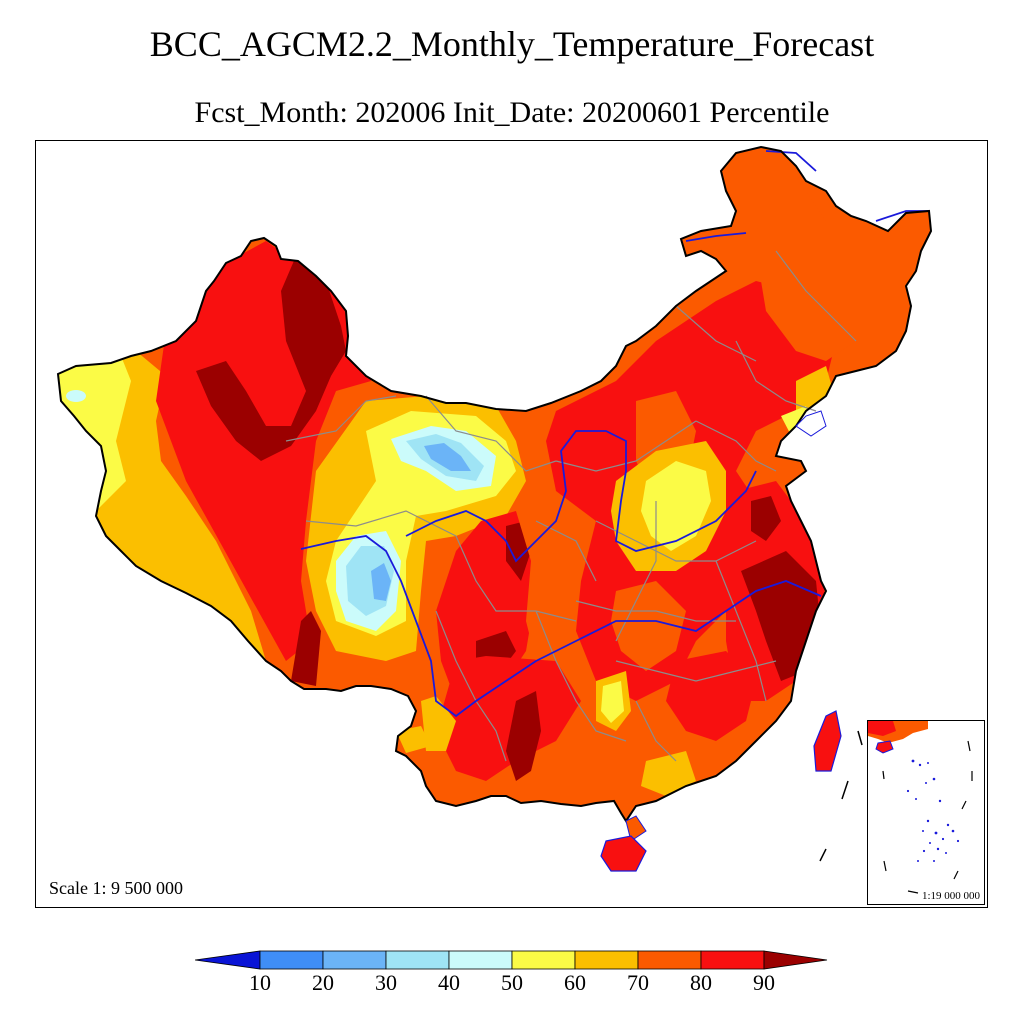 This screenshot has height=1024, width=1024. Describe the element at coordinates (882, 728) in the screenshot. I see `inset-mainland-red` at that location.